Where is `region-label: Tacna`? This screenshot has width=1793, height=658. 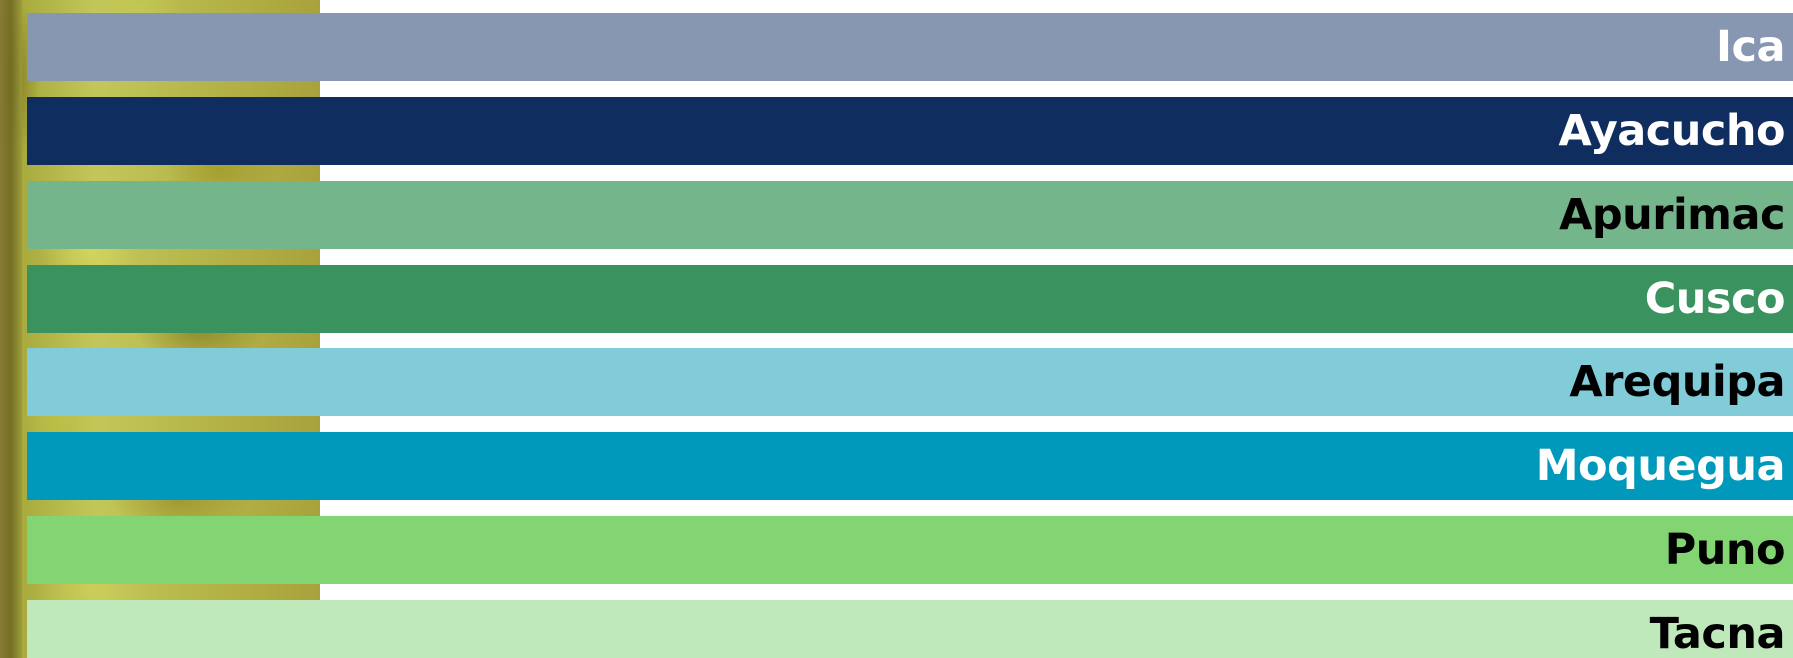 region-label: Tacna is located at coordinates (1717, 633).